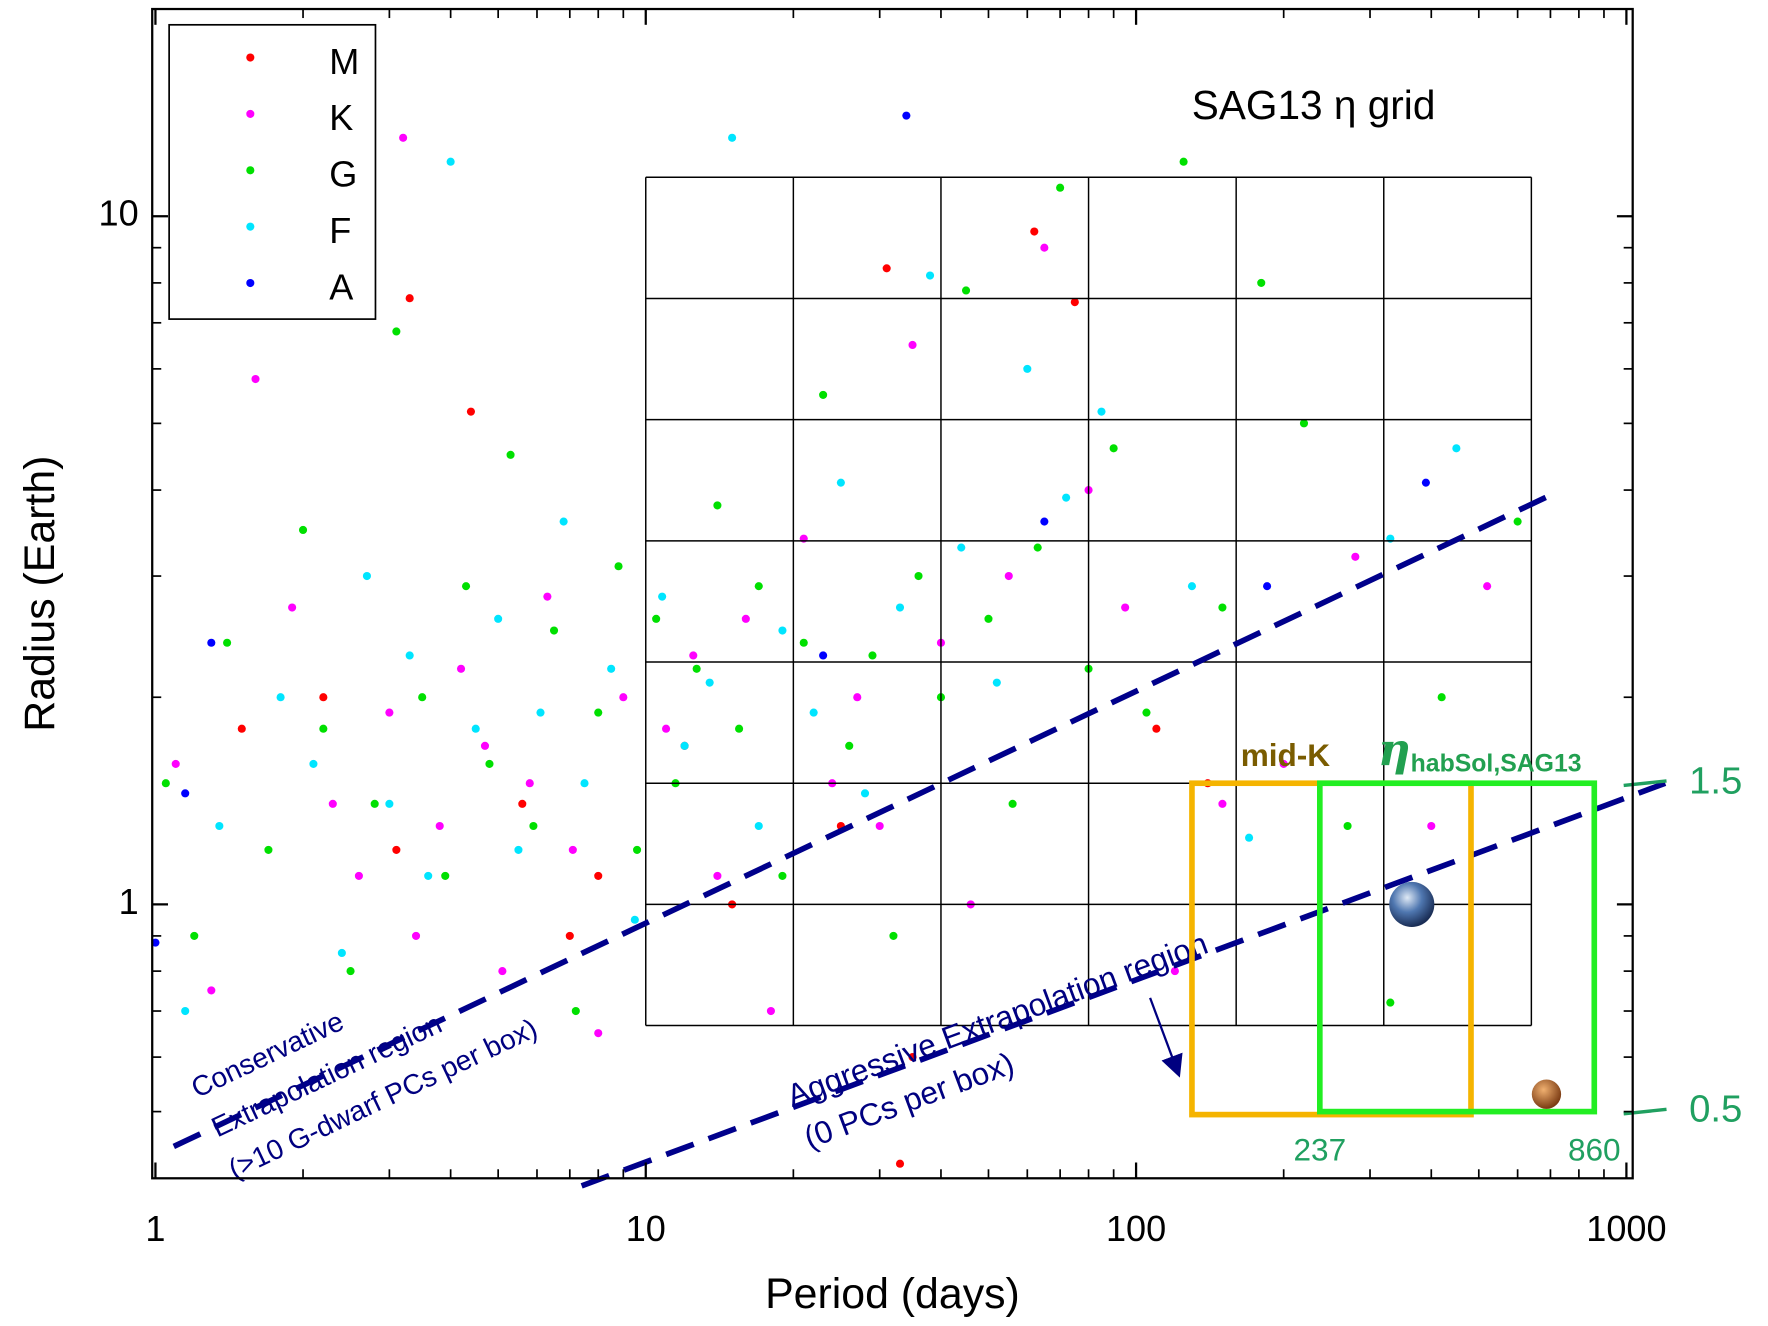 The height and width of the screenshot is (1326, 1768). What do you see at coordinates (1645, 783) in the screenshot?
I see `box-y-tick` at bounding box center [1645, 783].